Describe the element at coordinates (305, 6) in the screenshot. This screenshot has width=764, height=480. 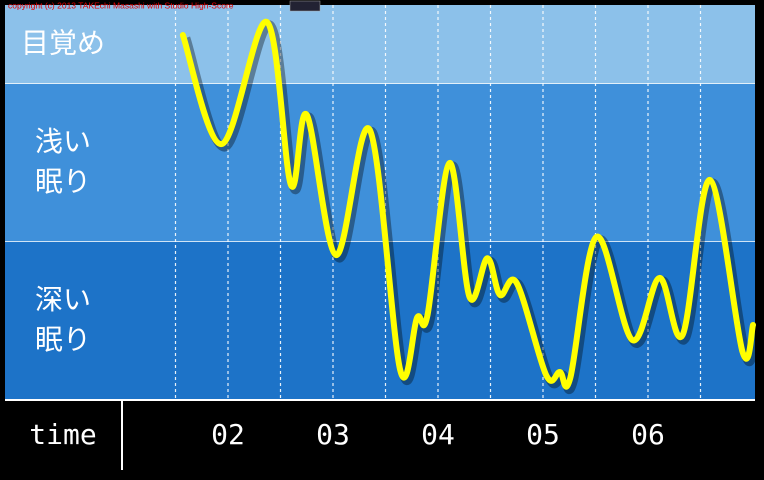
I see `logo` at that location.